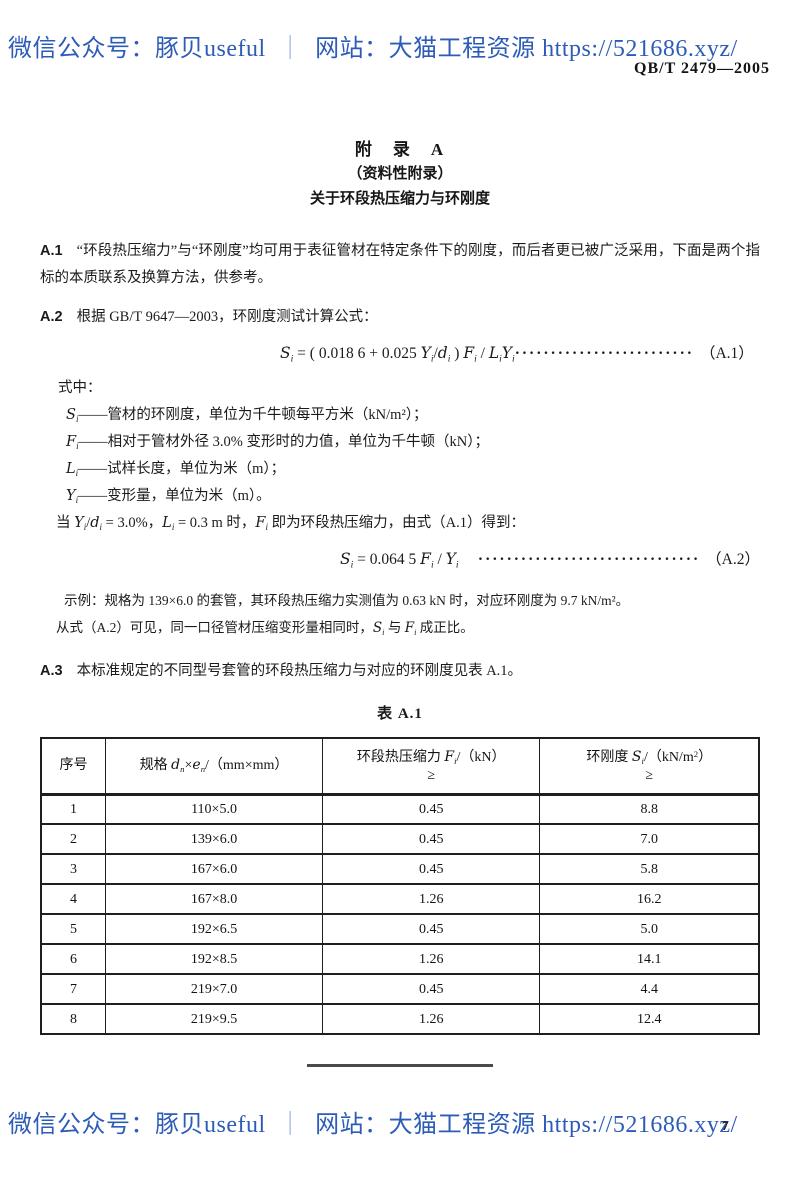 This screenshot has width=800, height=1189. I want to click on table-cell: 110×5.0, so click(214, 809).